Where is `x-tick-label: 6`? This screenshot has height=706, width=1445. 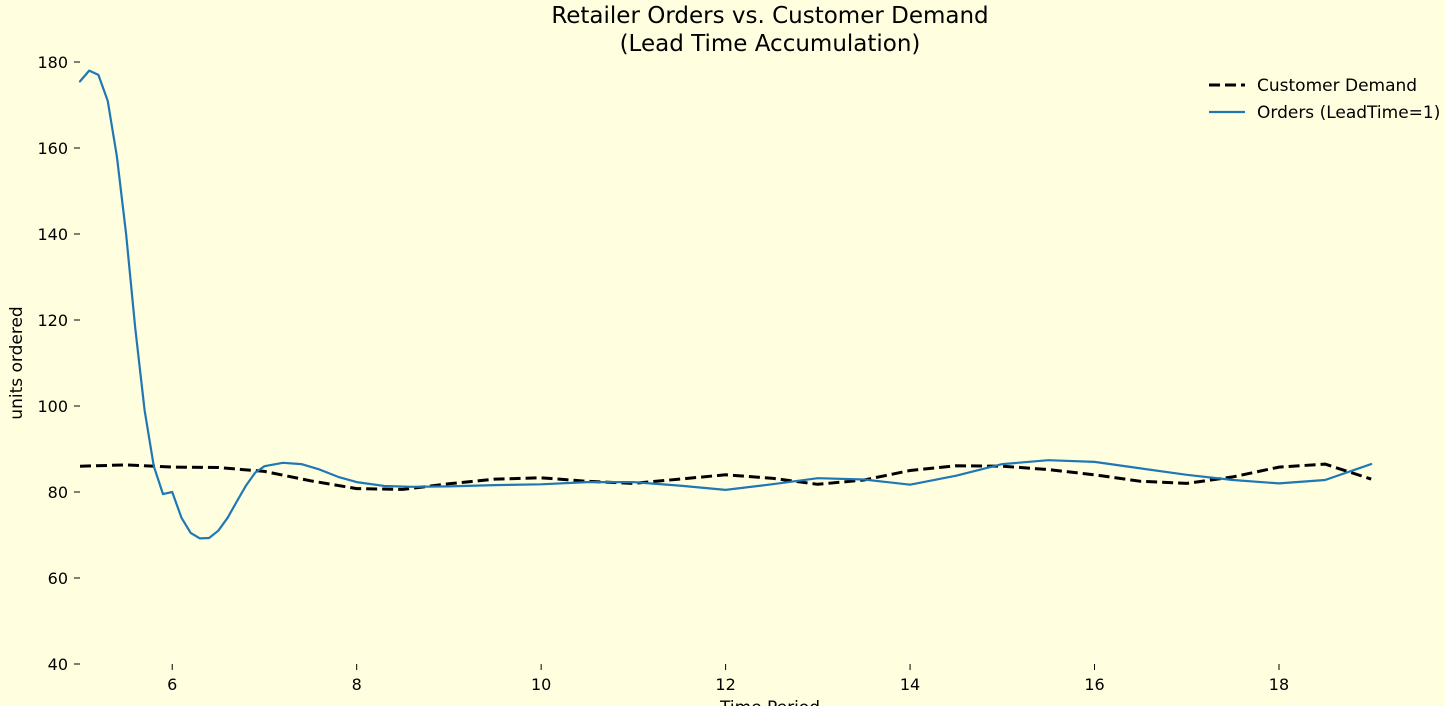
x-tick-label: 6 is located at coordinates (172, 684).